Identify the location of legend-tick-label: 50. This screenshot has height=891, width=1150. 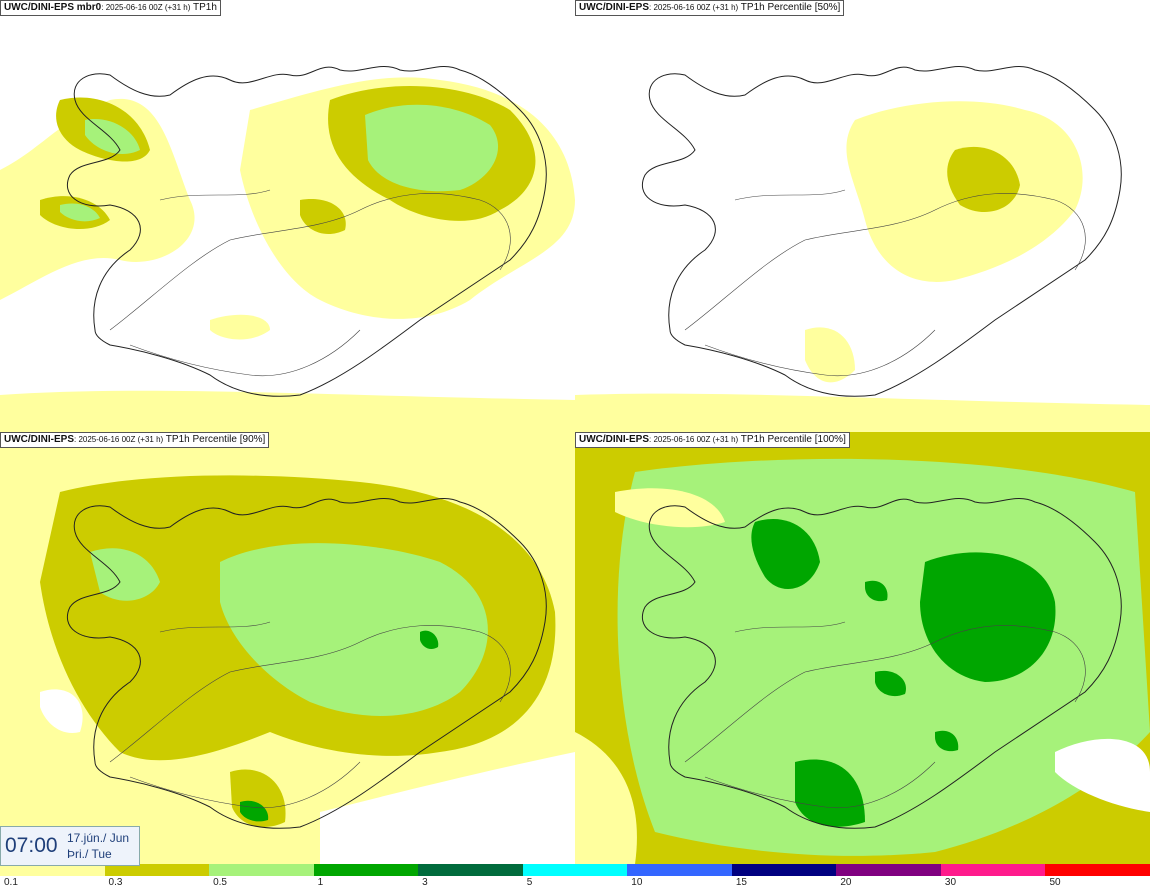
(1055, 882).